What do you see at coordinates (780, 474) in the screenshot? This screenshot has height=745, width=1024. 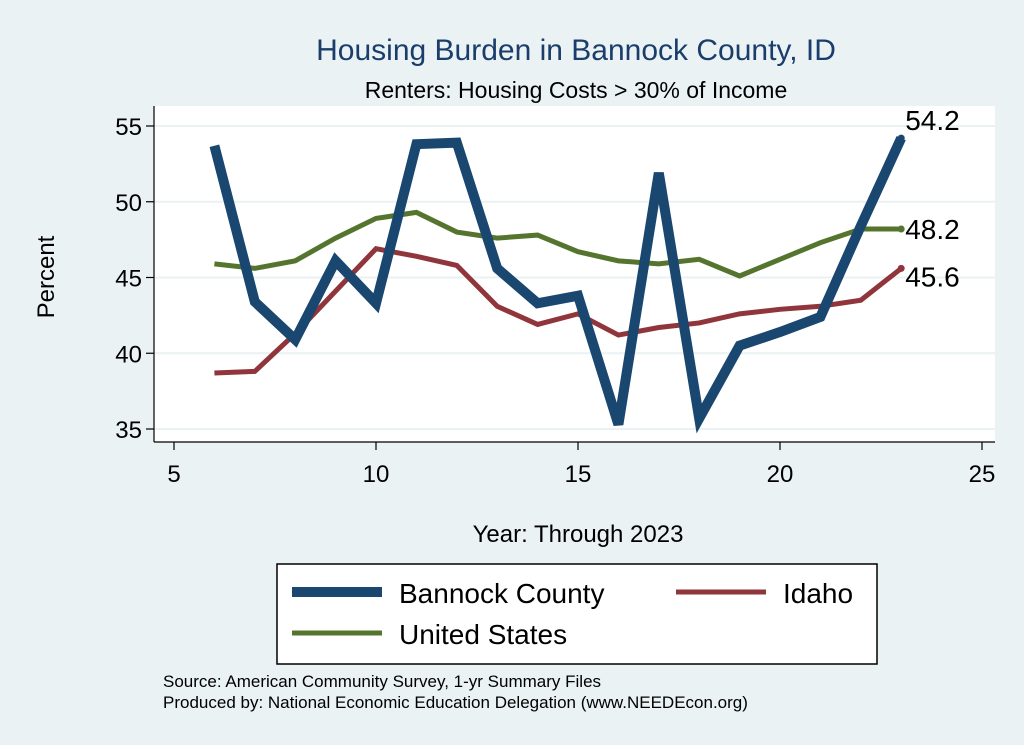 I see `x-tick-label-20: 20` at bounding box center [780, 474].